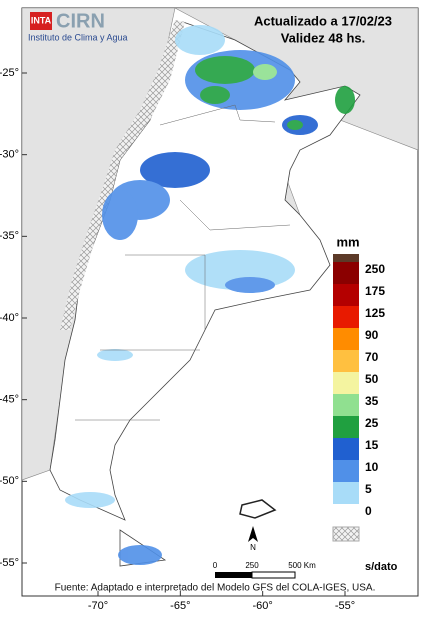 Image resolution: width=424 pixels, height=621 pixels. Describe the element at coordinates (323, 37) in the screenshot. I see `subtitle: Validez 48 hs.` at that location.